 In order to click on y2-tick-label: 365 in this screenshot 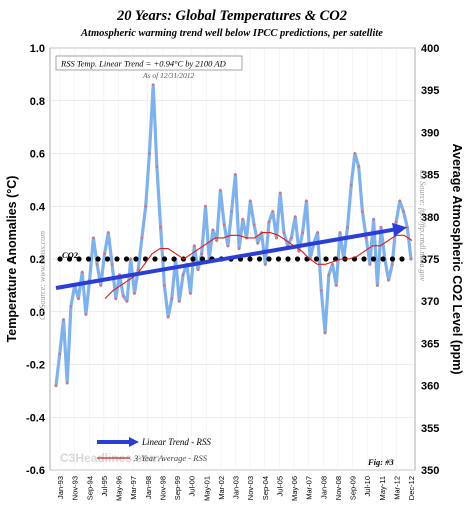, I will do `click(430, 344)`.